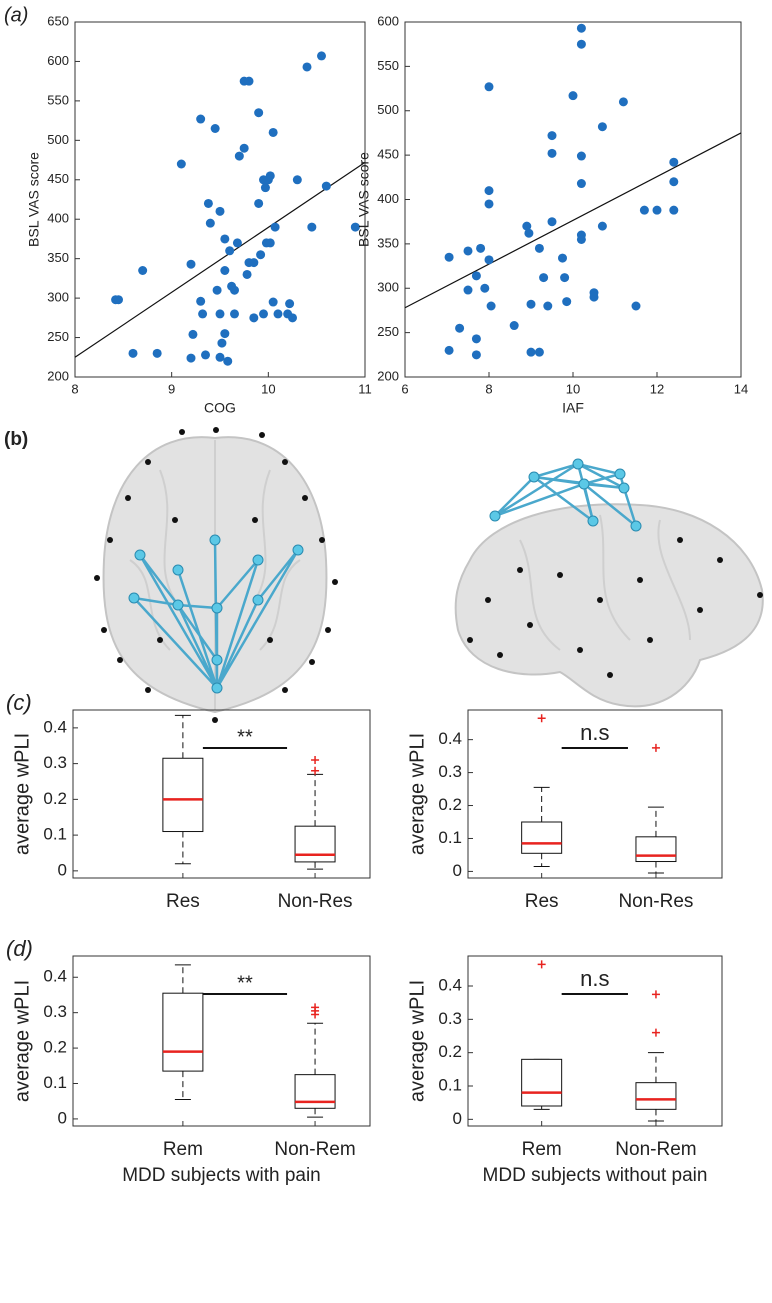 This screenshot has height=1303, width=772. I want to click on x-tick-label: 9, so click(171, 388).